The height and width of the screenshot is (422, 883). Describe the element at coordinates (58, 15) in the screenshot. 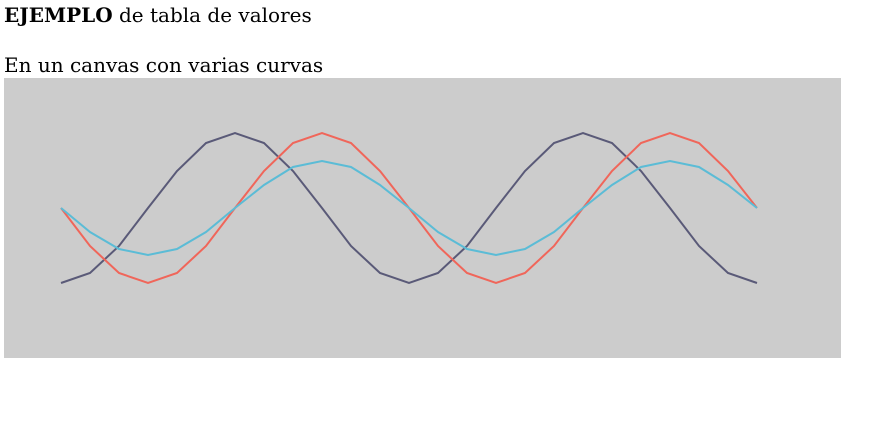

I see `heading-bold: EJEMPLO` at that location.